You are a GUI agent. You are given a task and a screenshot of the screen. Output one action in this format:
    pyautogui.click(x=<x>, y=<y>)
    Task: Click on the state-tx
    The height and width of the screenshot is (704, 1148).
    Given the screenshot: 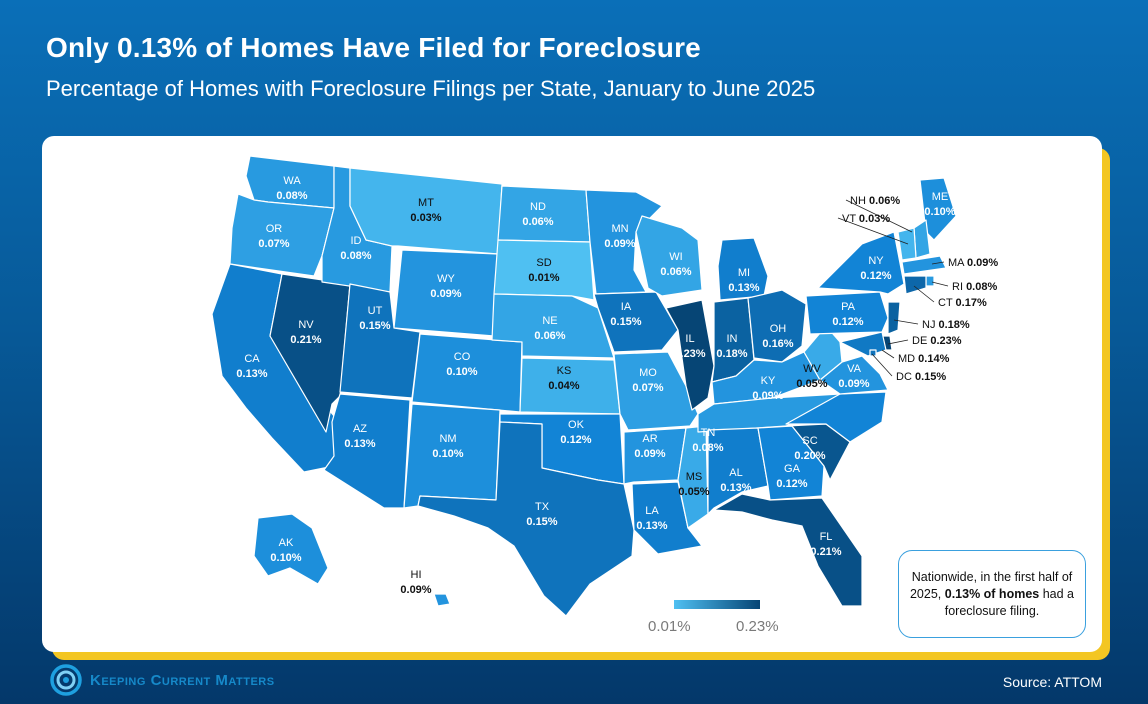 What is the action you would take?
    pyautogui.click(x=526, y=519)
    